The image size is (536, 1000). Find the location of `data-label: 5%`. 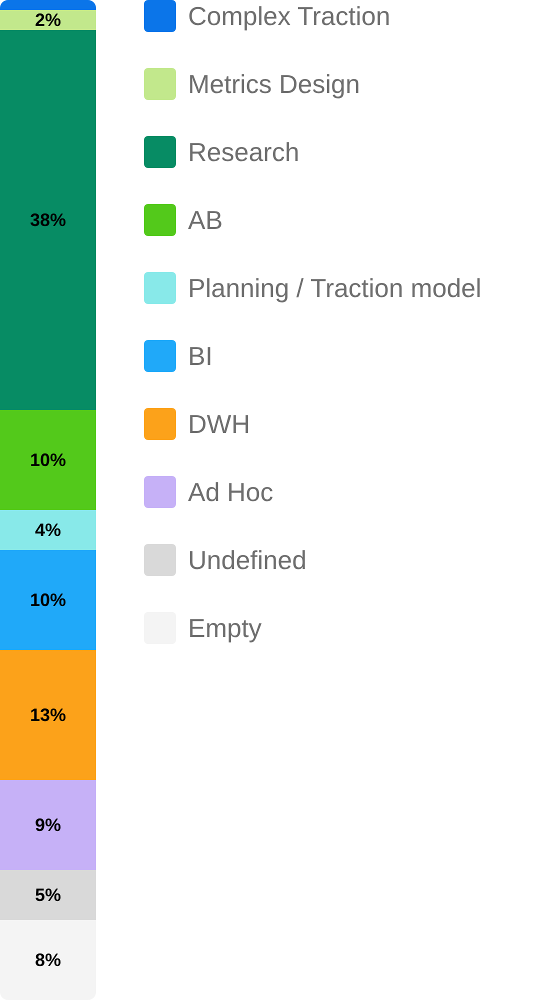

data-label: 5% is located at coordinates (48, 895).